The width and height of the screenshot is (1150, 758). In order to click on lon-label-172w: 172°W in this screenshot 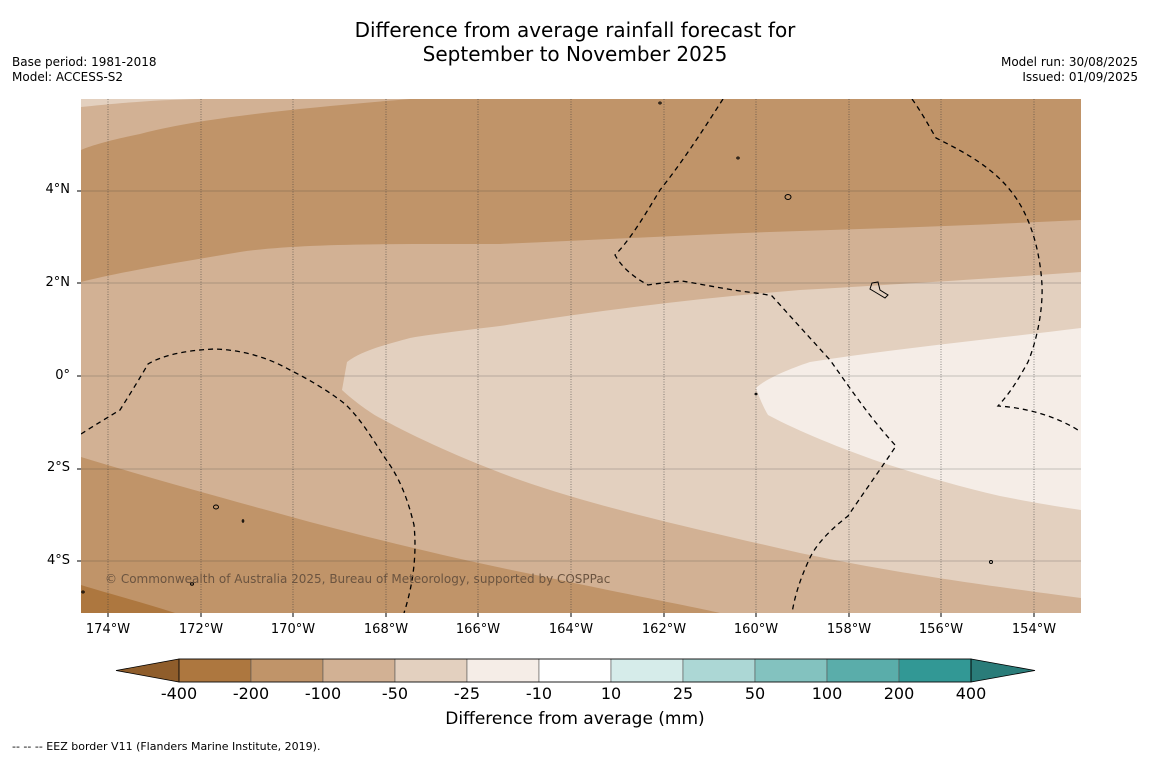, I will do `click(201, 629)`.